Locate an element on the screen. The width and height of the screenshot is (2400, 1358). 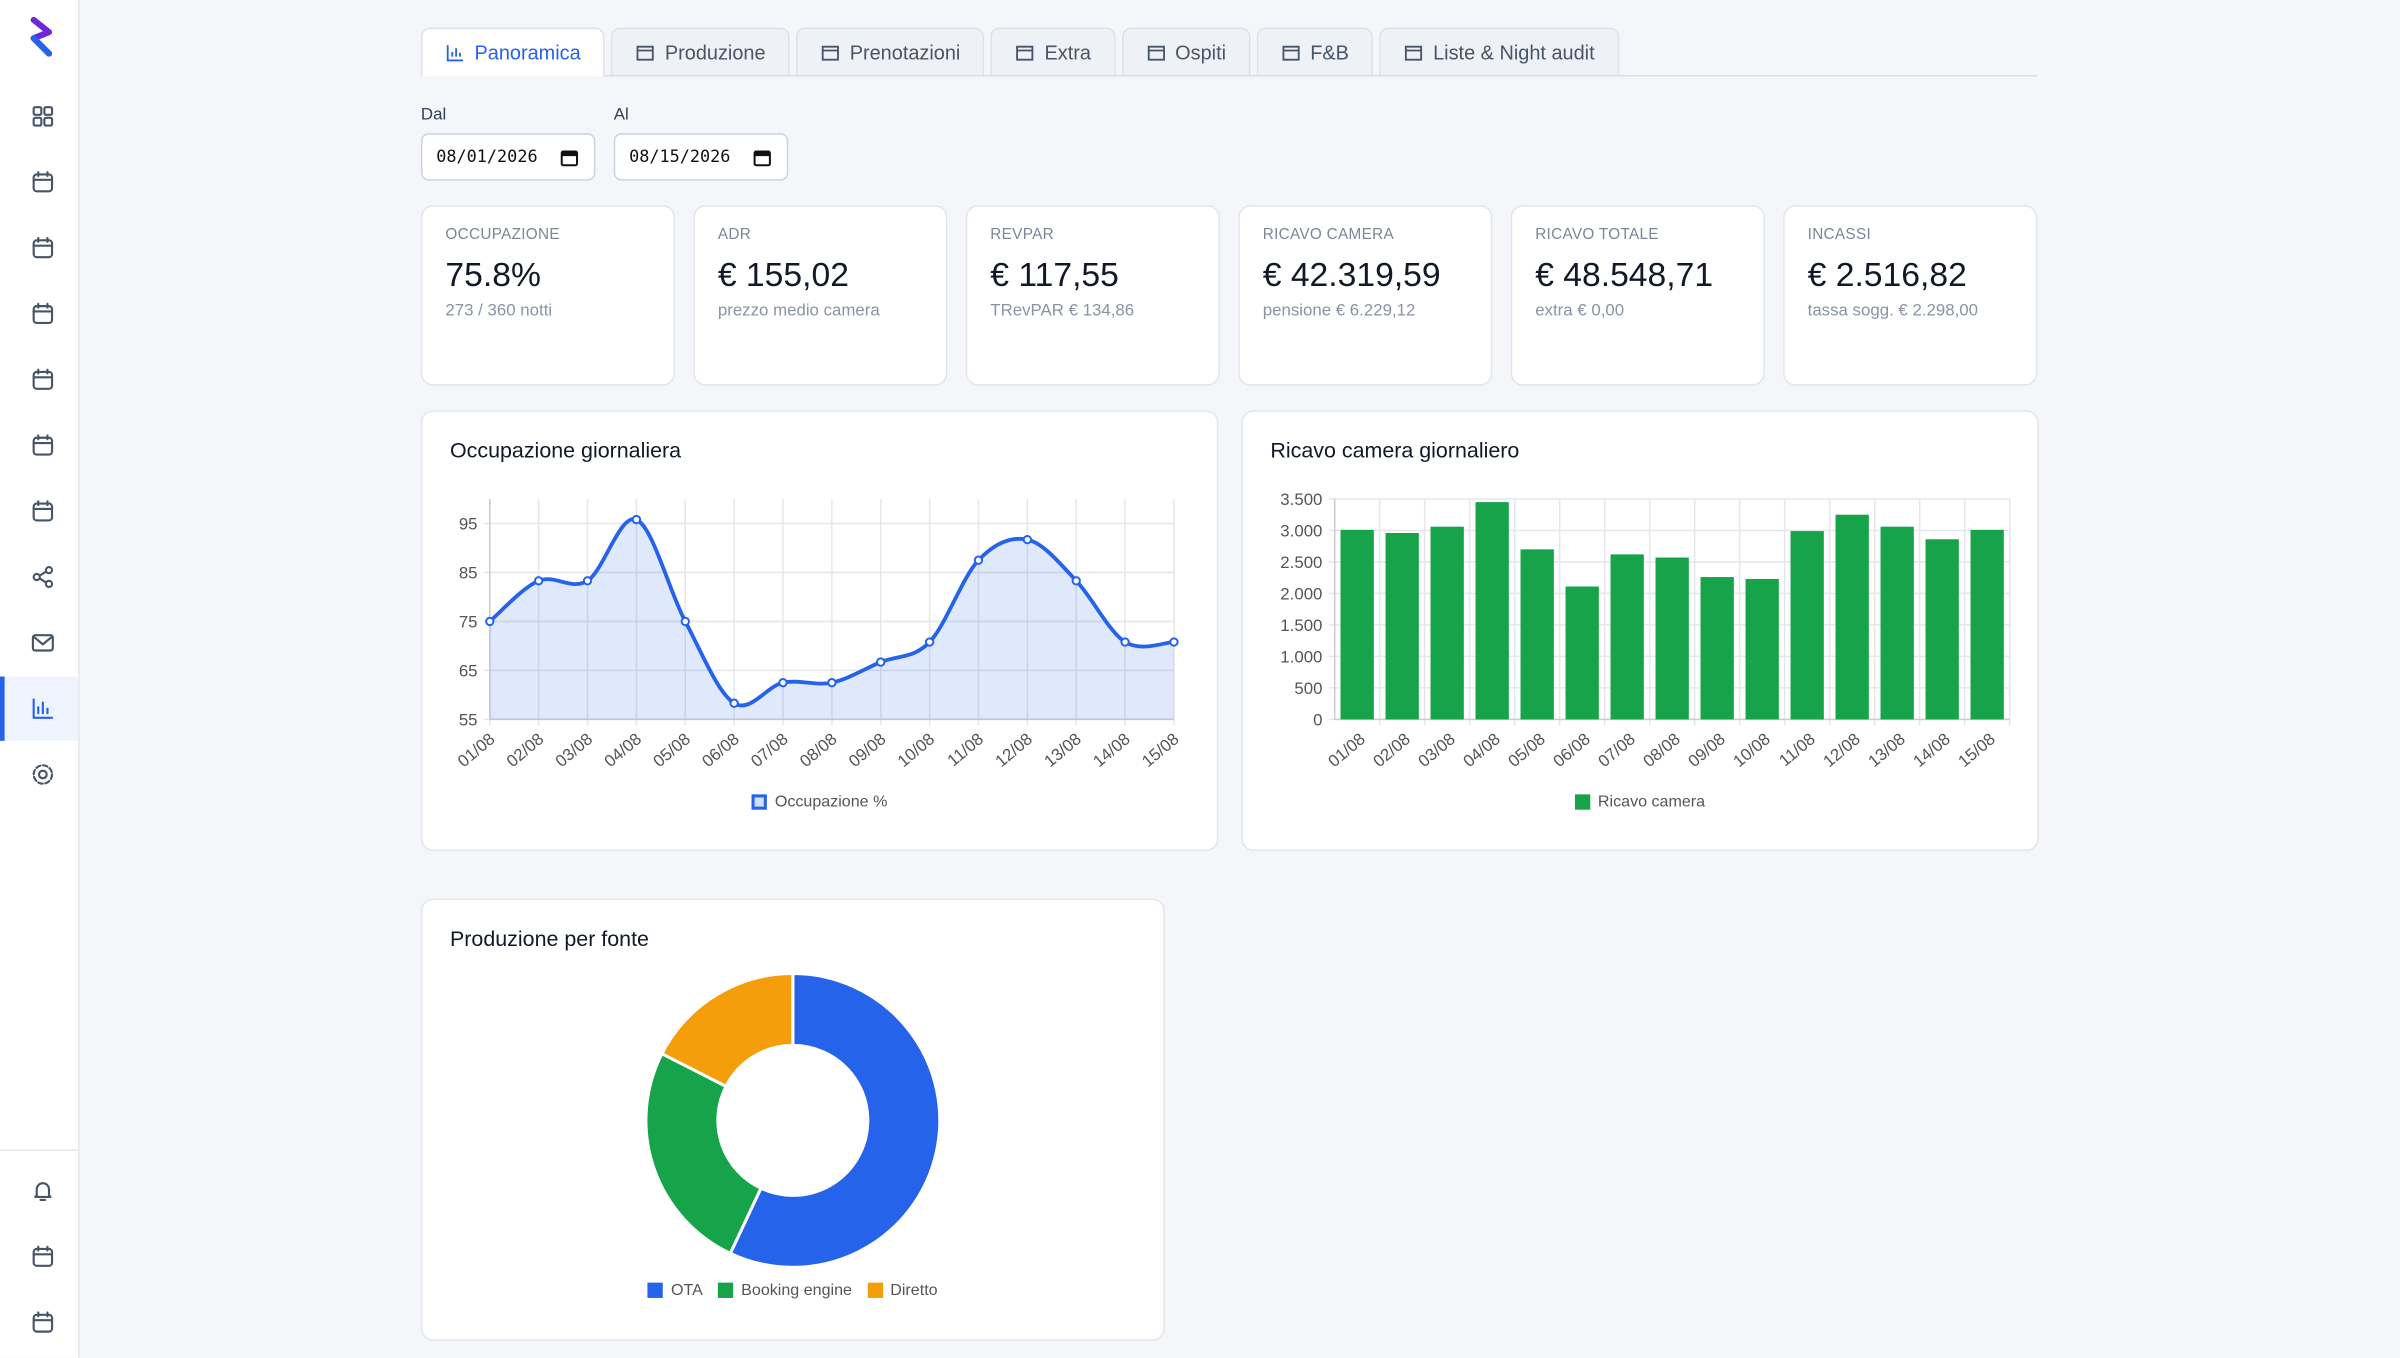
kpi-value: € 2.516,82 is located at coordinates (1887, 274).